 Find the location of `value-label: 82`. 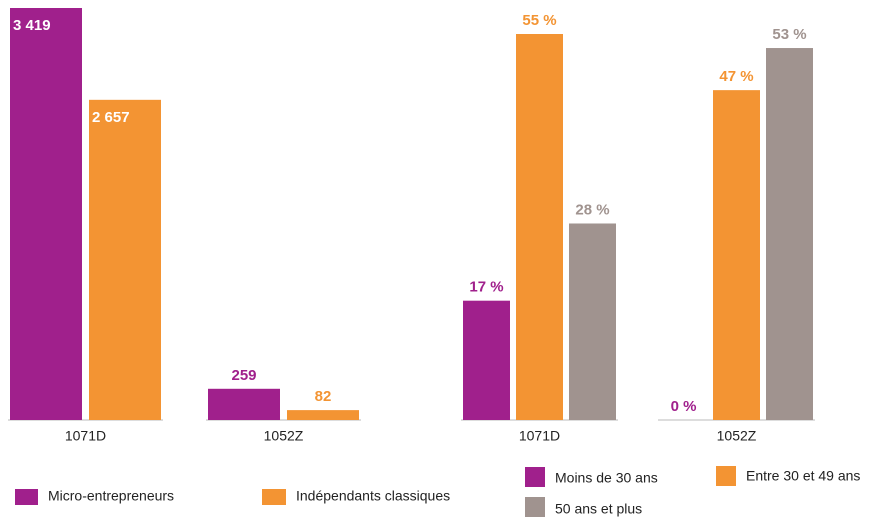

value-label: 82 is located at coordinates (323, 396).